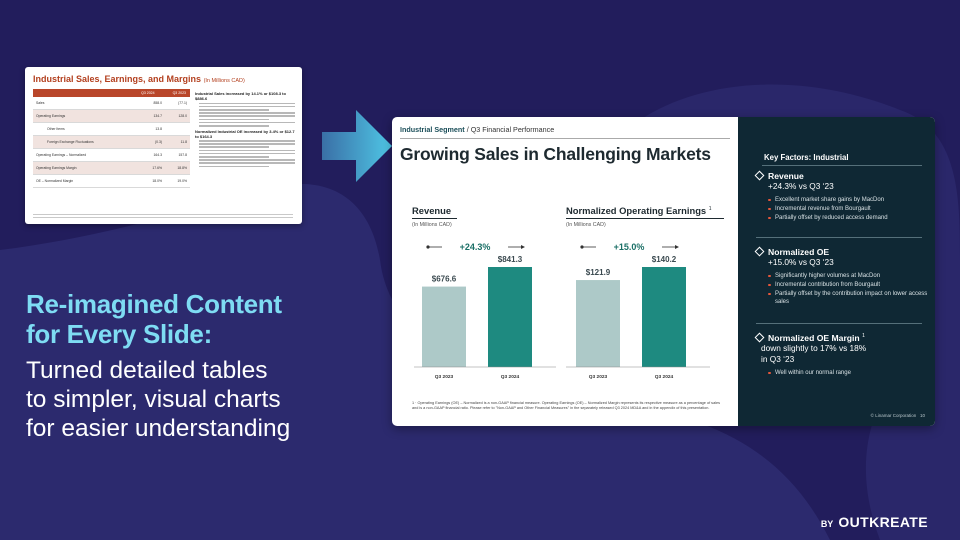 Image resolution: width=960 pixels, height=540 pixels. Describe the element at coordinates (786, 176) in the screenshot. I see `factor-heading: Revenue` at that location.